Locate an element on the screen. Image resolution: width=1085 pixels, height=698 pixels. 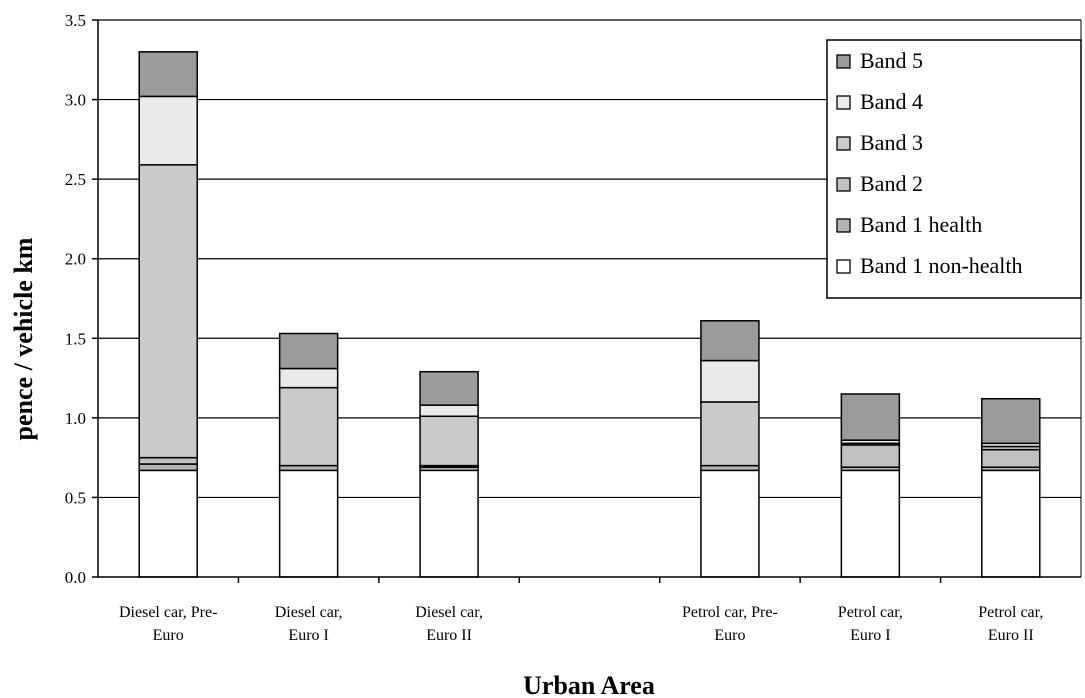
y-tick-label: 3.5 is located at coordinates (75, 20).